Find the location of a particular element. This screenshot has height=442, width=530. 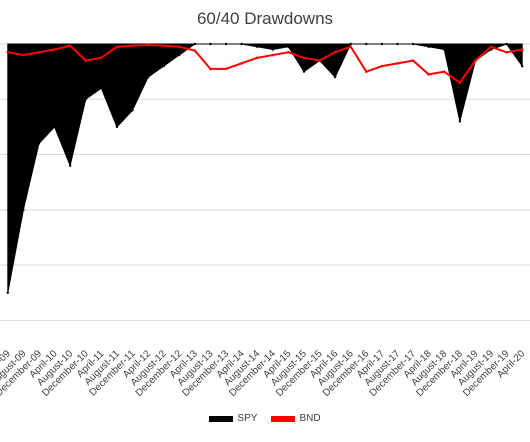

legend-swatch-bnd is located at coordinates (283, 418).